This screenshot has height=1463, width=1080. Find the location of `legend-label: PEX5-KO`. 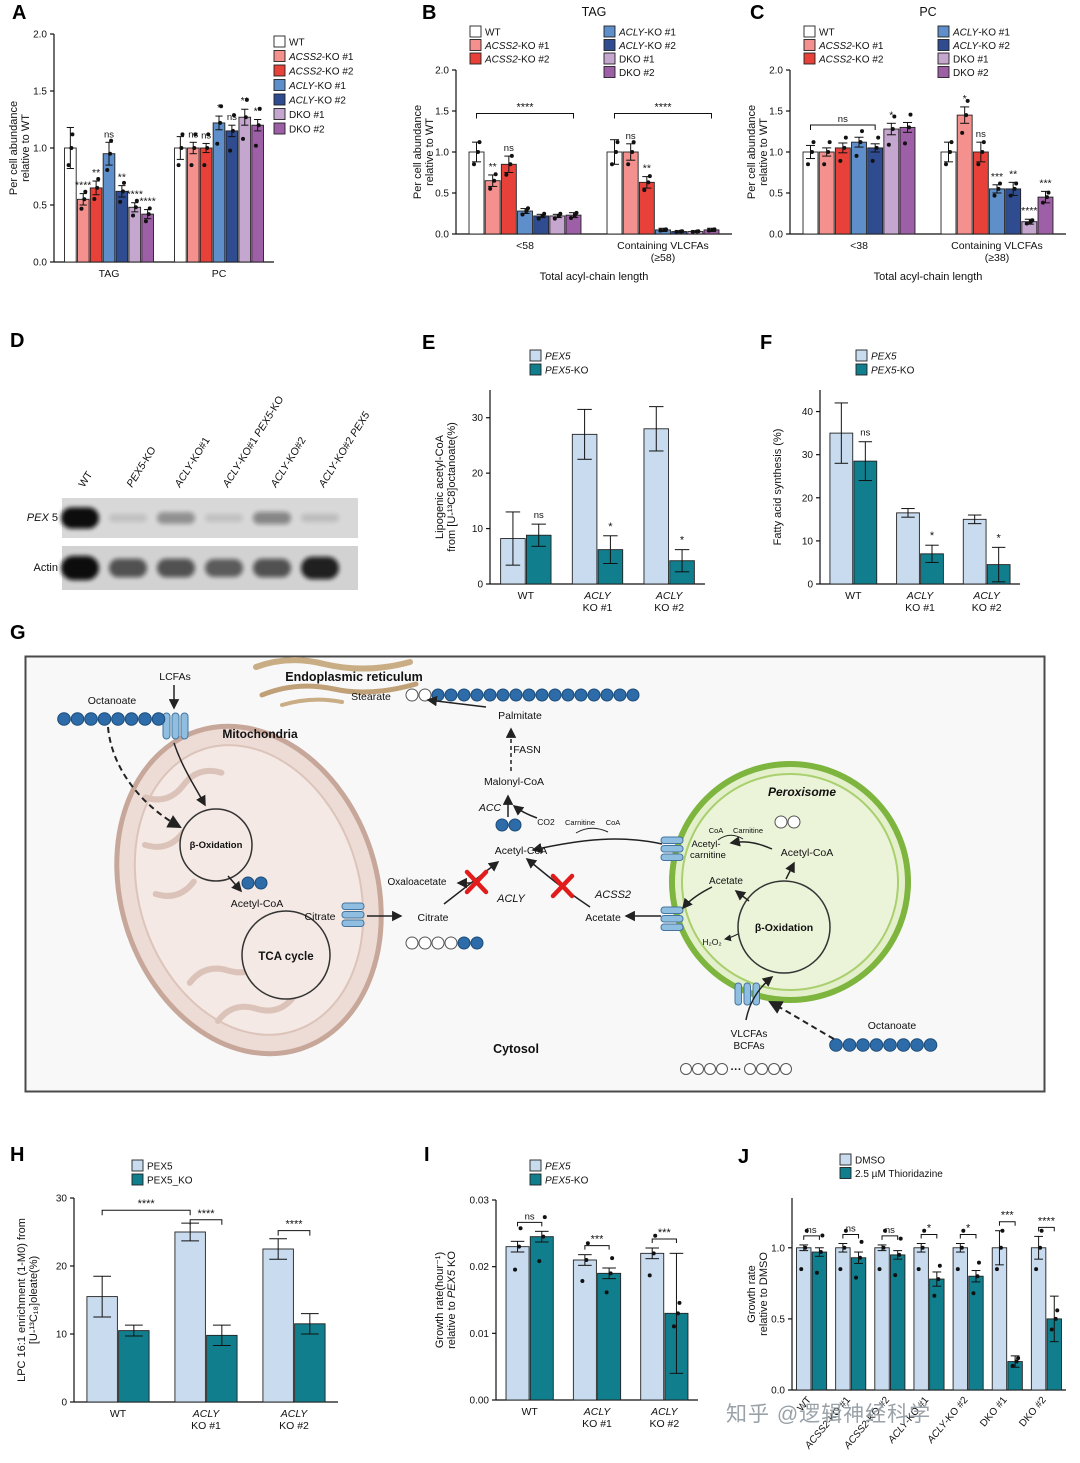

legend-label: PEX5-KO is located at coordinates (567, 371).